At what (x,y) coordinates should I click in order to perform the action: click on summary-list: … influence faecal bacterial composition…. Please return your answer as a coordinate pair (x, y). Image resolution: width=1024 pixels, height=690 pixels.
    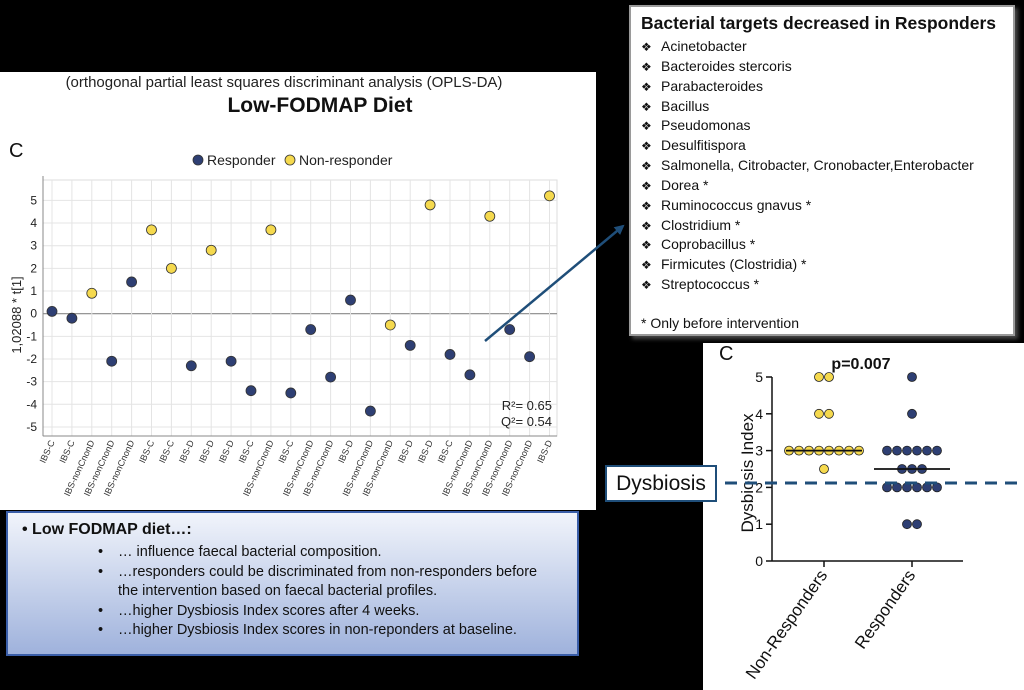
    Looking at the image, I should click on (328, 592).